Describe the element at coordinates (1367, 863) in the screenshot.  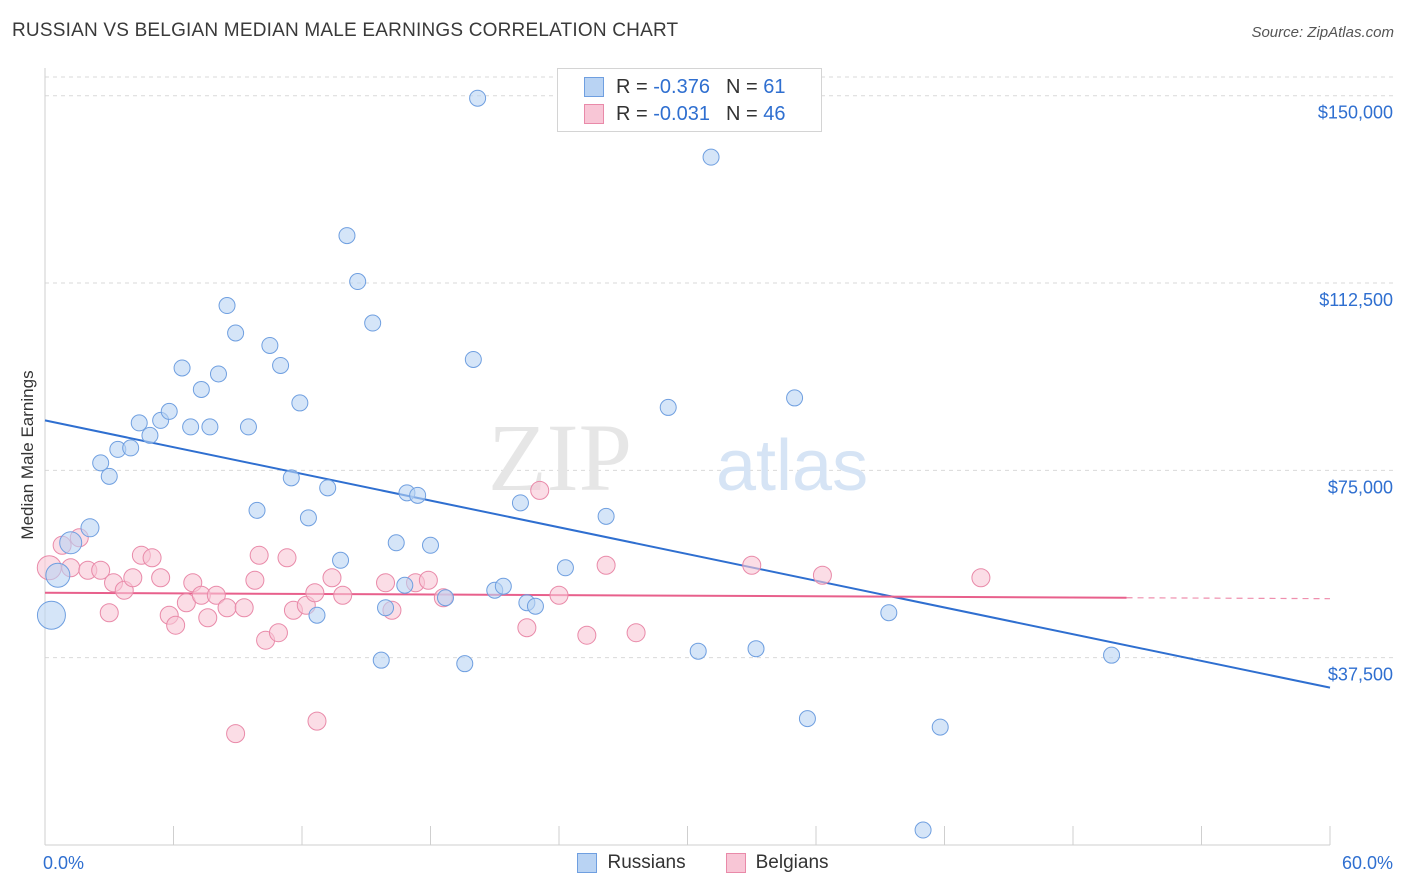
I see `x-tick-label: 60.0%` at that location.